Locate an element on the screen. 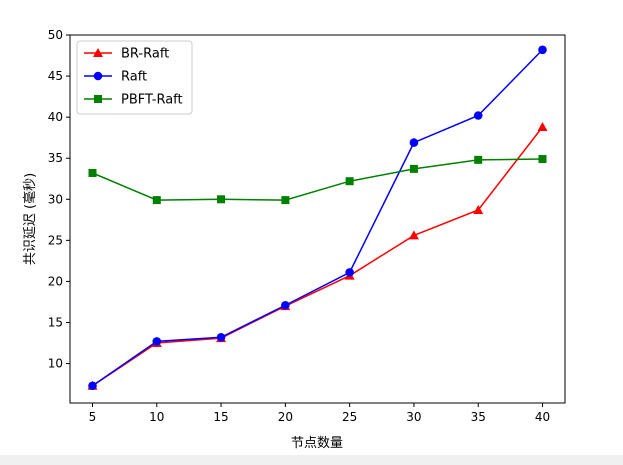  x-axis-label: 节点数量 is located at coordinates (317, 443).